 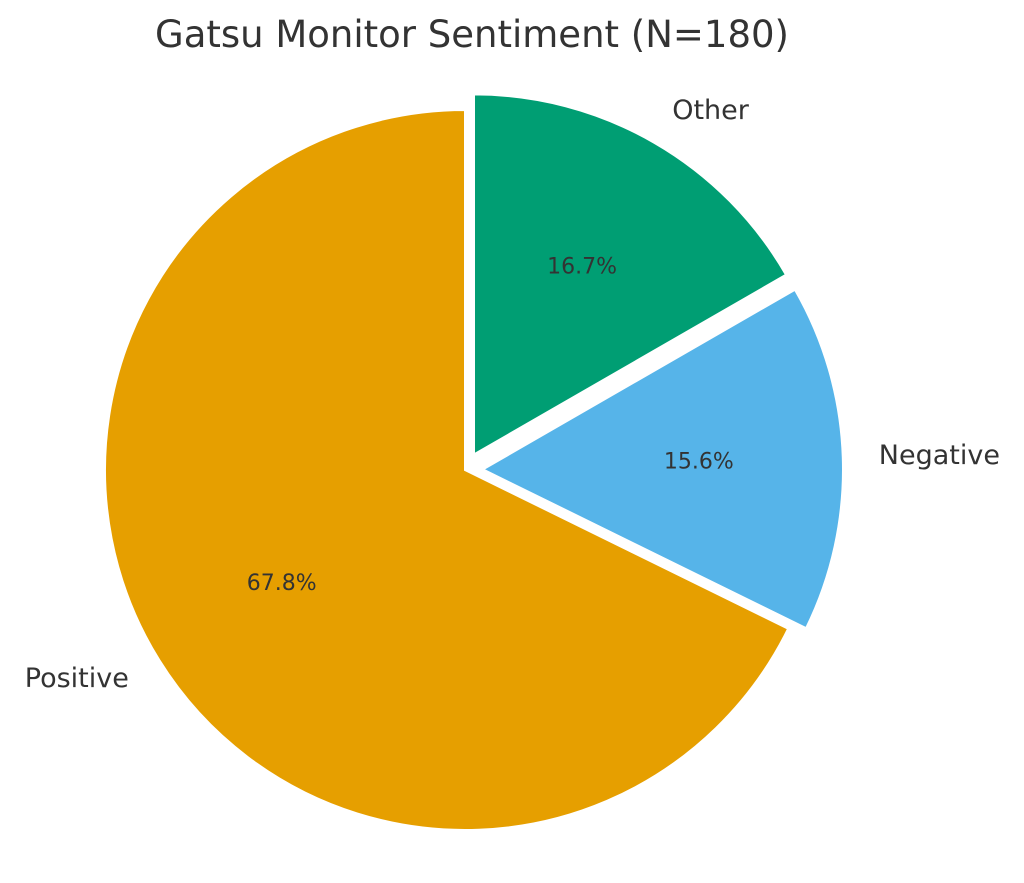 What do you see at coordinates (582, 266) in the screenshot?
I see `percent-label-other: 16.7%` at bounding box center [582, 266].